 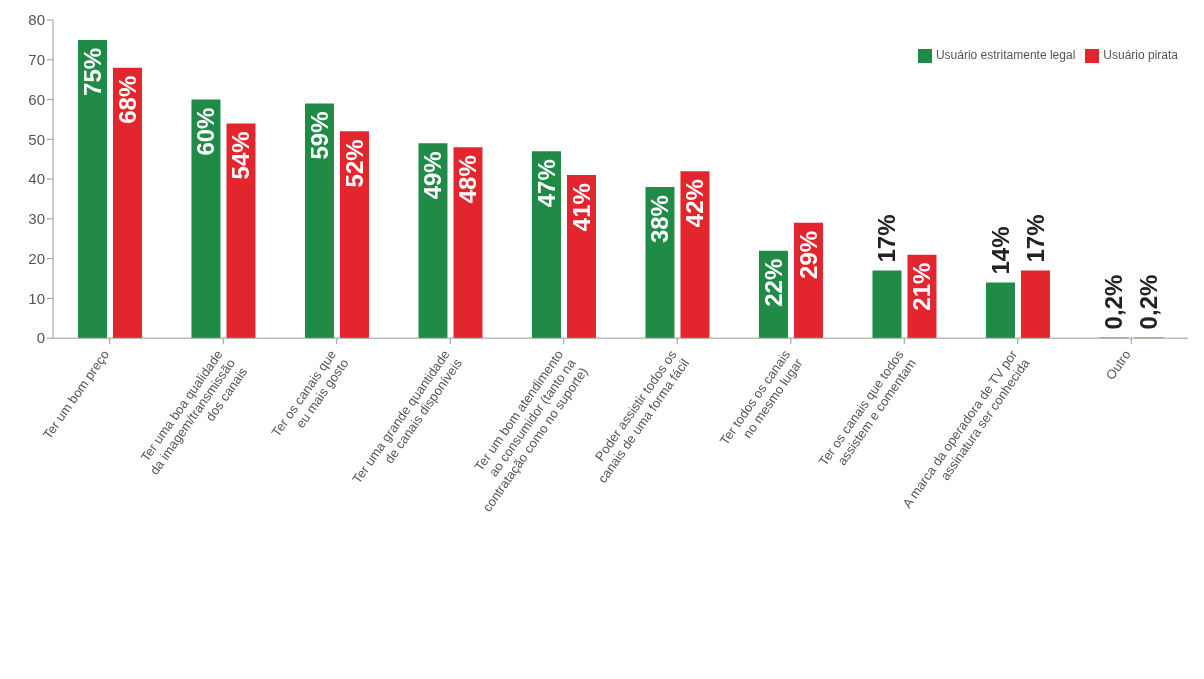 I want to click on y-tick-label: 40, so click(x=36, y=179).